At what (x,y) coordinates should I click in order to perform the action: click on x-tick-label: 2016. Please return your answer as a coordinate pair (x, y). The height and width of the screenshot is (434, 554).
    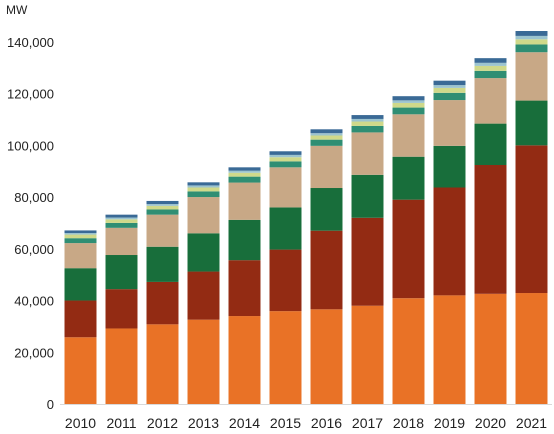
    Looking at the image, I should click on (326, 423).